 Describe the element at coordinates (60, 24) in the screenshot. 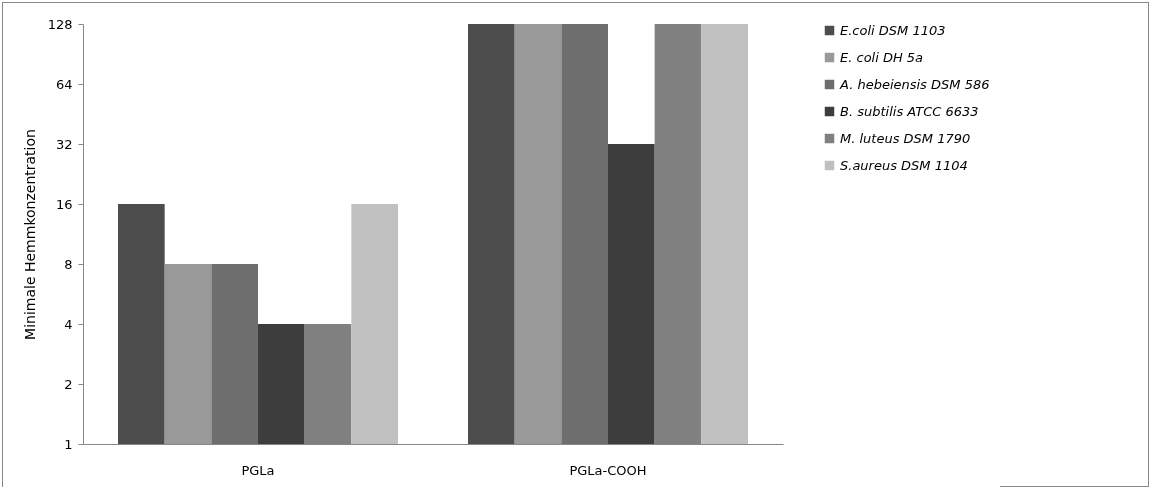

I see `y-tick-label: 128` at that location.